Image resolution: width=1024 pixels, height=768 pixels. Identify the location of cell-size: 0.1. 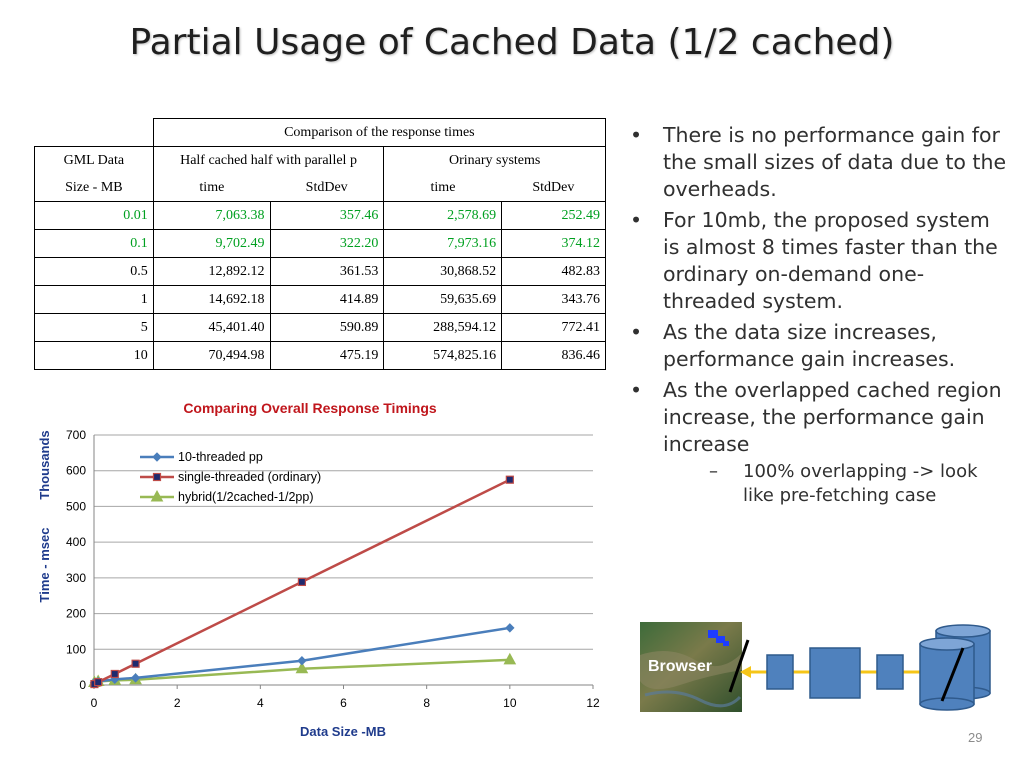
(94, 243).